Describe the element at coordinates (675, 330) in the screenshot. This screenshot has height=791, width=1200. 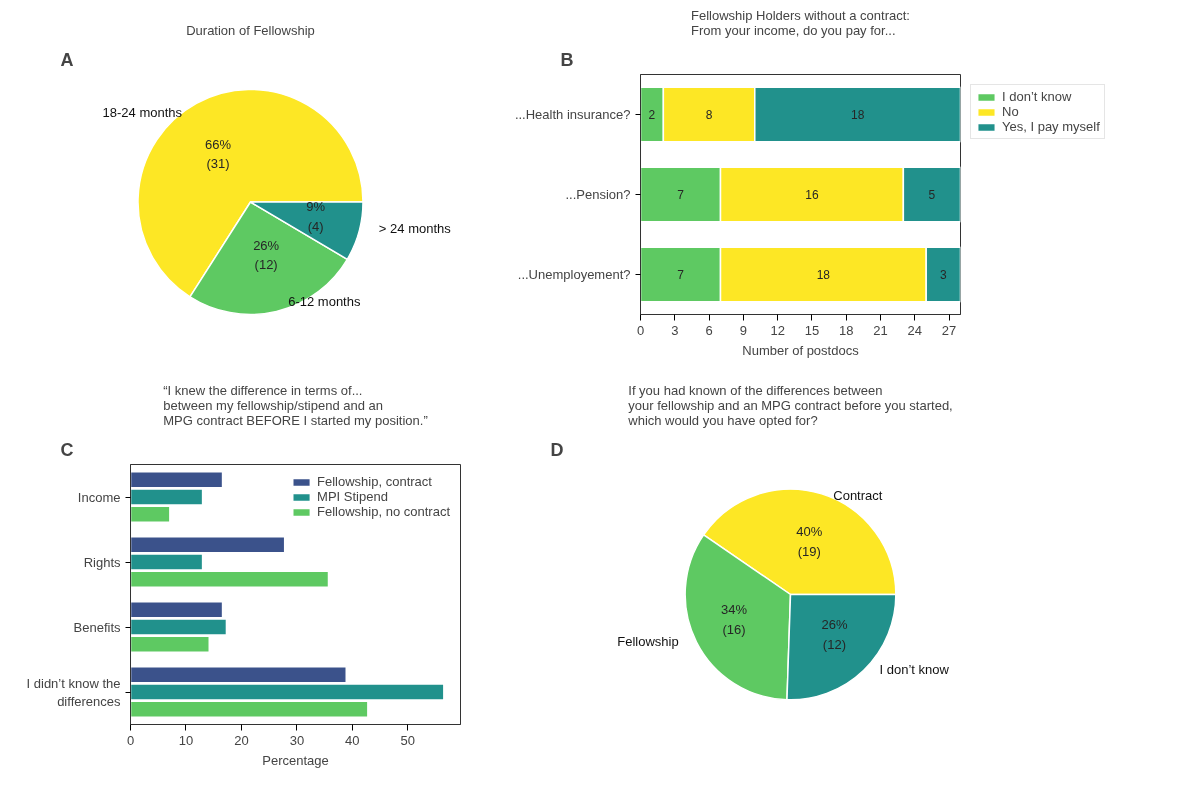
I see `x-tick-label: 3` at that location.